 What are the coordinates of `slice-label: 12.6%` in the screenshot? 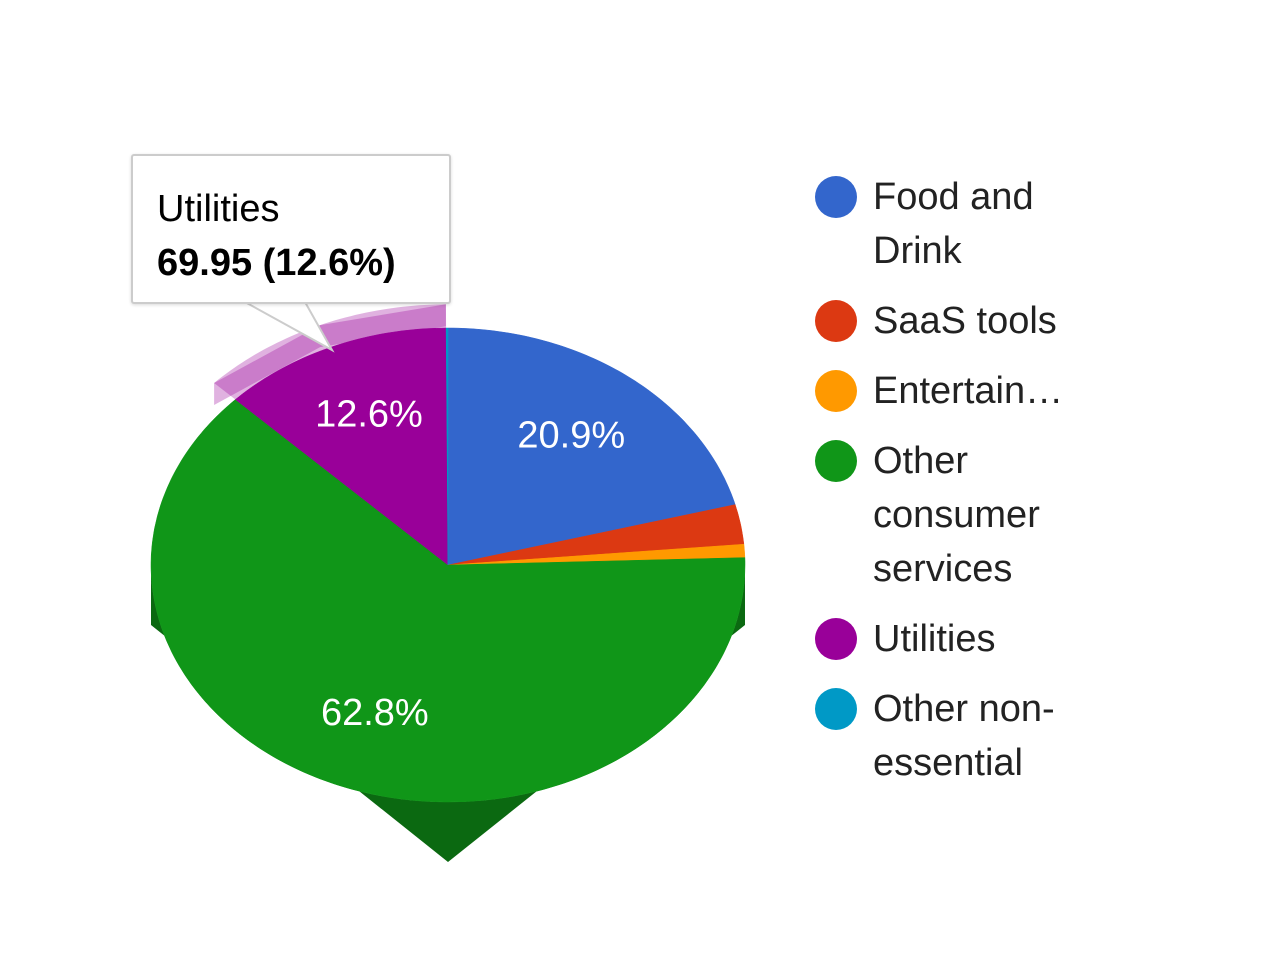 It's located at (369, 415).